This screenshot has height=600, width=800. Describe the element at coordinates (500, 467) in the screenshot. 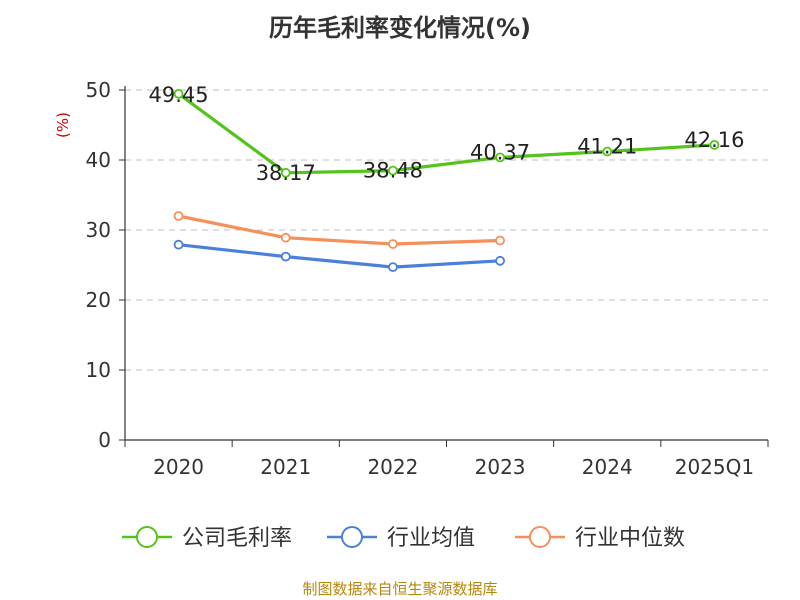

I see `x-tick-label: 2023` at that location.